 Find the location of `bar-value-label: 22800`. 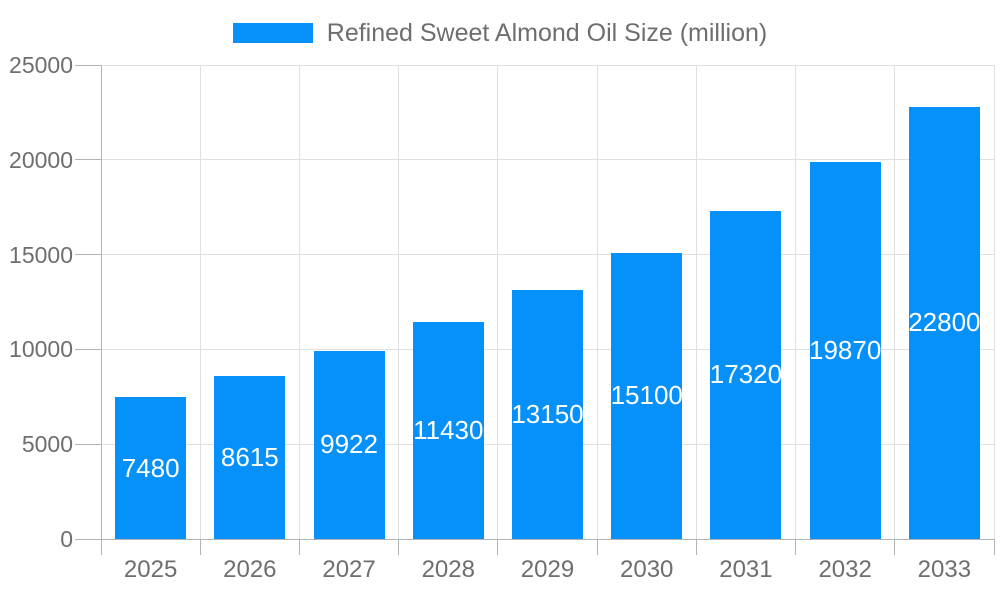

bar-value-label: 22800 is located at coordinates (944, 322).